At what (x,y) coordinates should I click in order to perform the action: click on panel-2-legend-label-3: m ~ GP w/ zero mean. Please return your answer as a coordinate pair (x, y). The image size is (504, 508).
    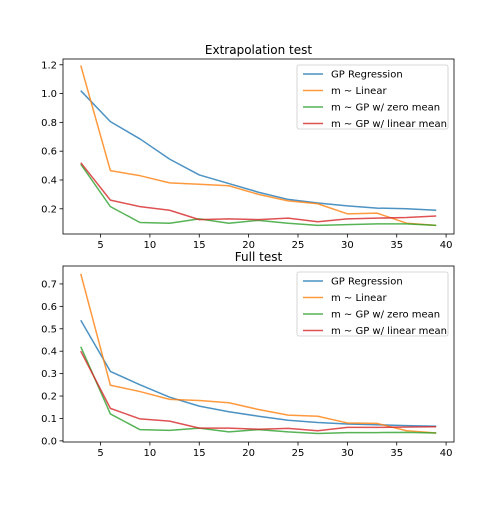
    Looking at the image, I should click on (385, 315).